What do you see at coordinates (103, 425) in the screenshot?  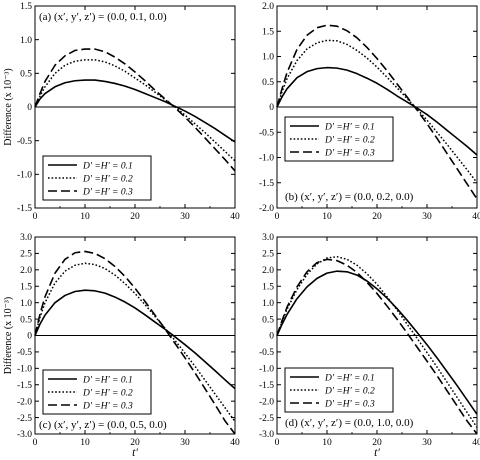 I see `panel-title: (c) (x′, y′, z′) = (0.0, 0.5, 0.0)` at bounding box center [103, 425].